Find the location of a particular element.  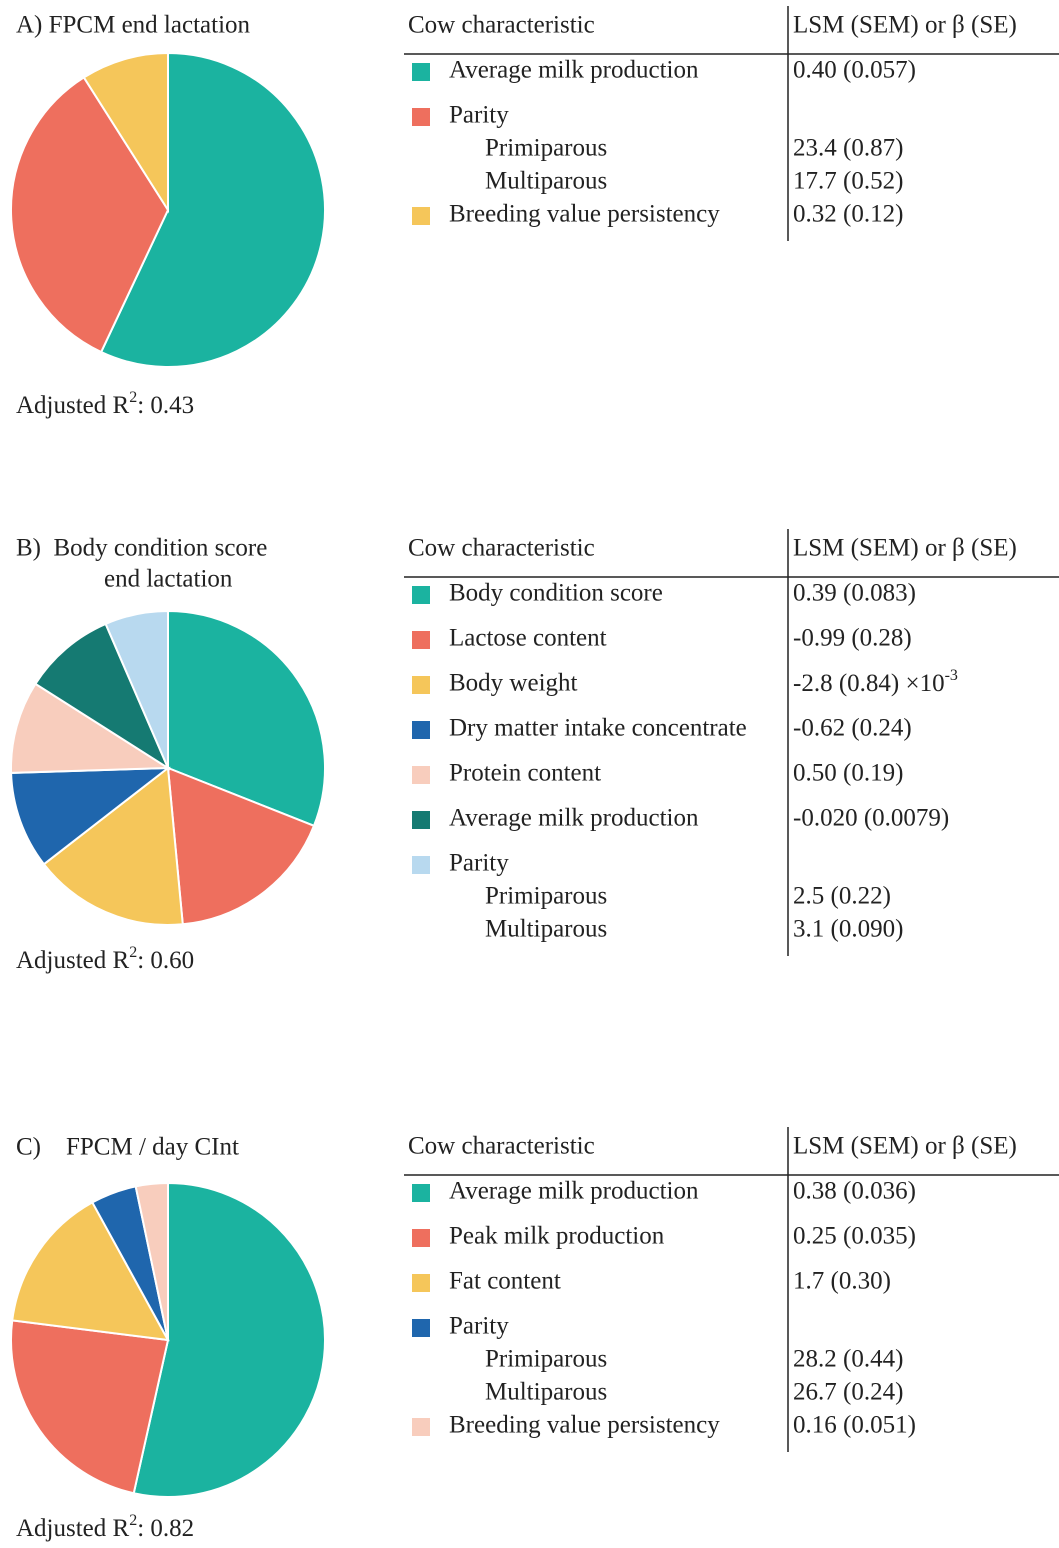

estimate: 0.39 (0.083) is located at coordinates (854, 593).